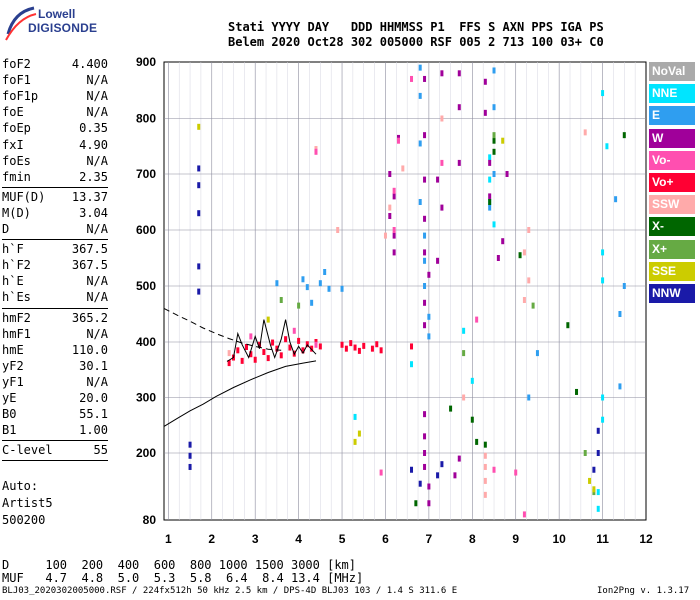  Describe the element at coordinates (385, 539) in the screenshot. I see `x-tick-label: 6` at that location.